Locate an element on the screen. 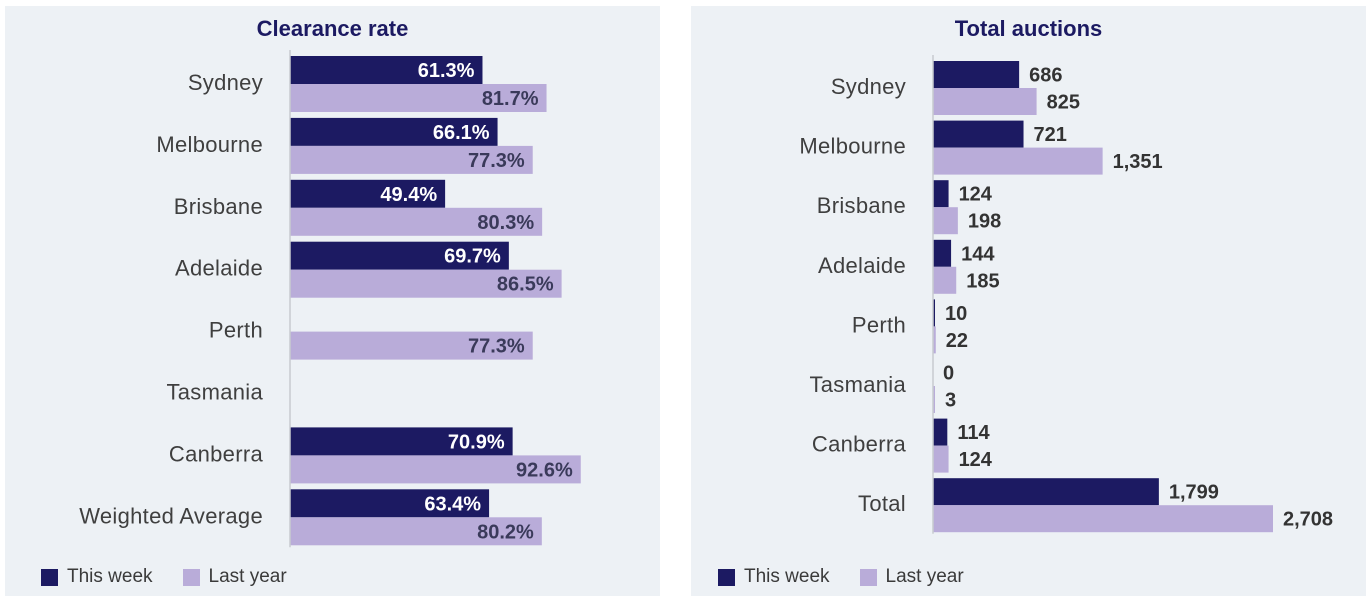  data-label-last-year-adelaide: 86.5% is located at coordinates (525, 285).